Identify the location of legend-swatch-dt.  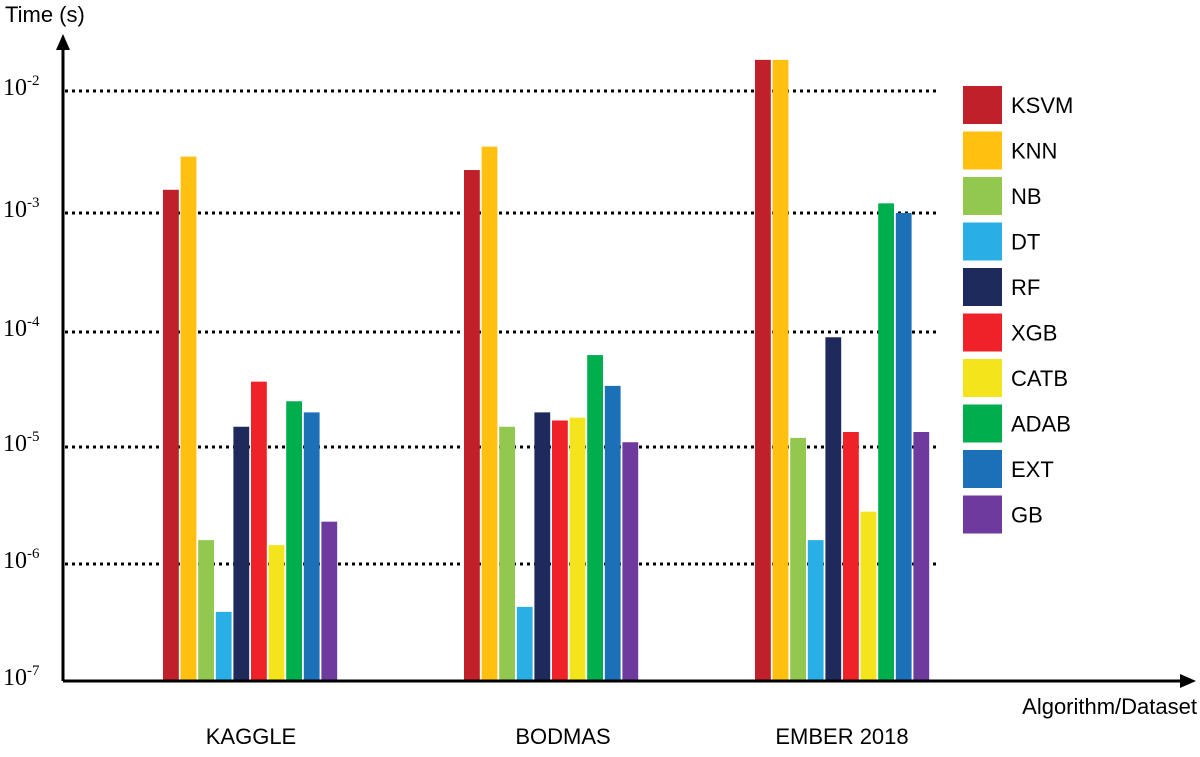
(982, 241).